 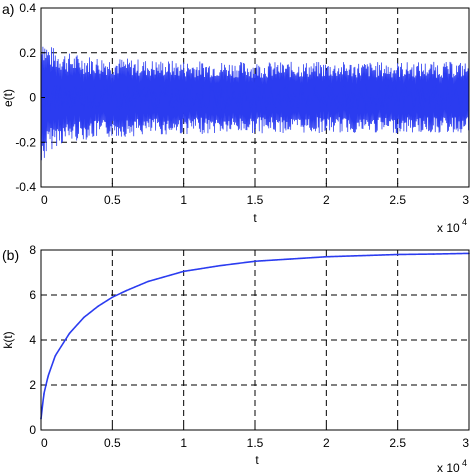 I want to click on panel-b-y-ticks: 0 2 4 6 8, so click(x=37, y=340).